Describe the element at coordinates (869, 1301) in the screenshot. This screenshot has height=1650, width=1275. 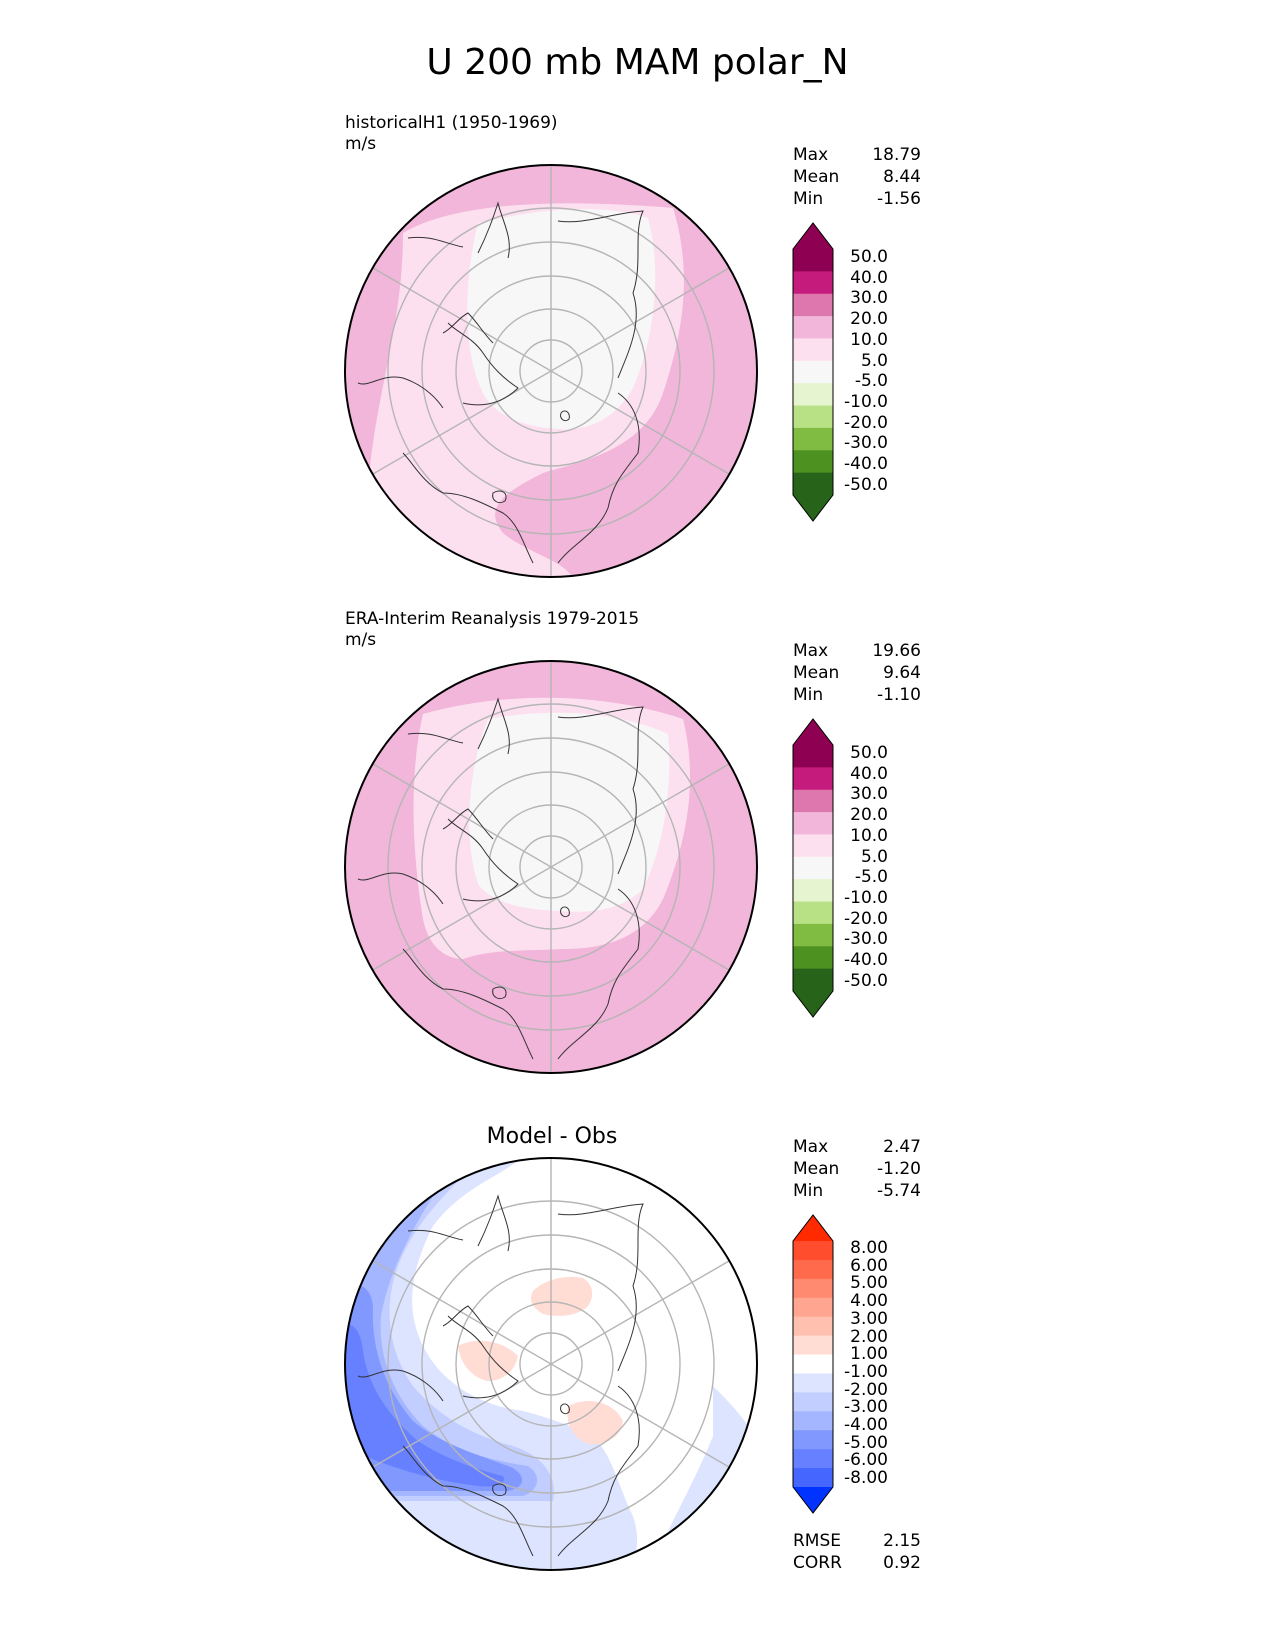
I see `colorbar-tick: 4.00` at that location.